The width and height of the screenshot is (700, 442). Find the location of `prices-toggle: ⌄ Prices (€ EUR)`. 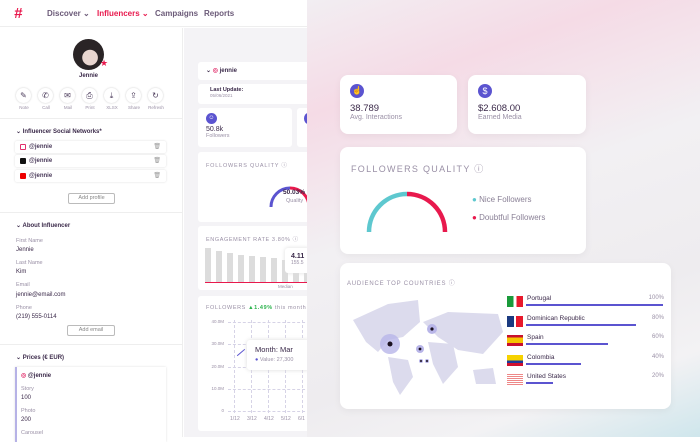

prices-toggle: ⌄ Prices (€ EUR) is located at coordinates (40, 358).